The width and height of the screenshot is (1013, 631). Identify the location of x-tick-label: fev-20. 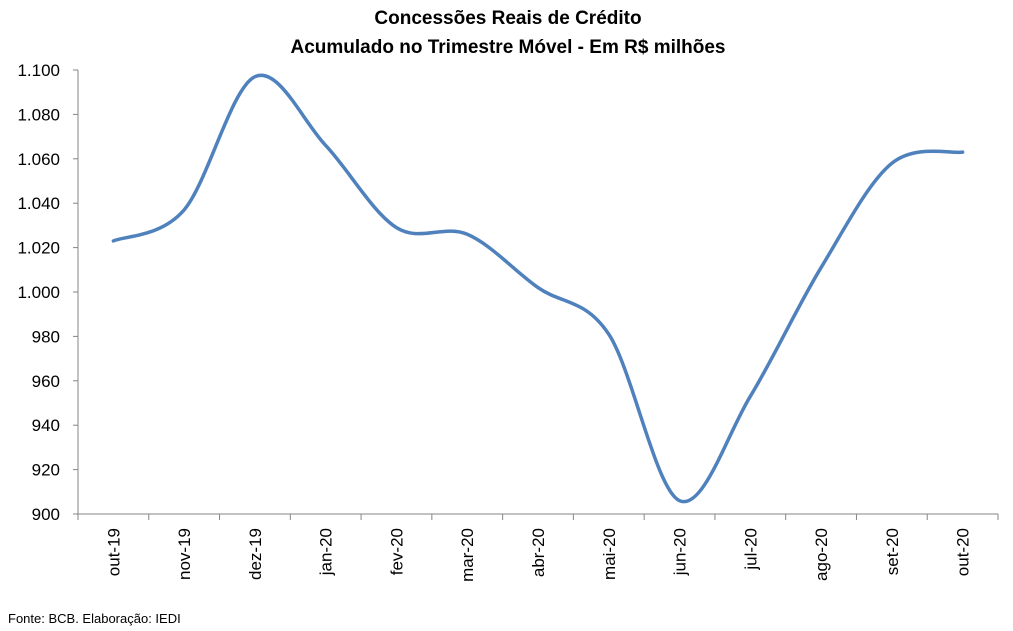
(396, 551).